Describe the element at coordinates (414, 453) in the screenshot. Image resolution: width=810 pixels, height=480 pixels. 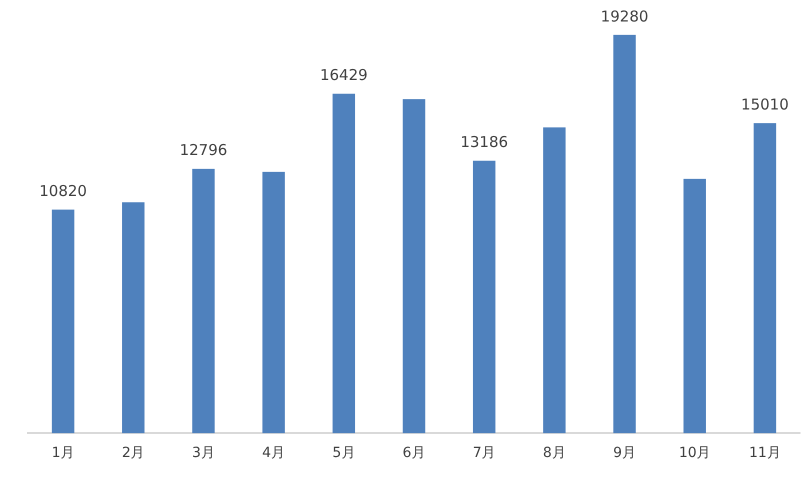
I see `x-tick-label: 6月` at that location.